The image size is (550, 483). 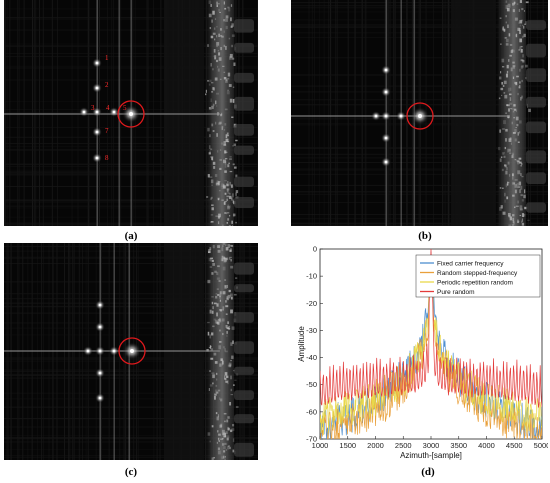 What do you see at coordinates (347, 445) in the screenshot?
I see `x-tick-label: 1500` at bounding box center [347, 445].